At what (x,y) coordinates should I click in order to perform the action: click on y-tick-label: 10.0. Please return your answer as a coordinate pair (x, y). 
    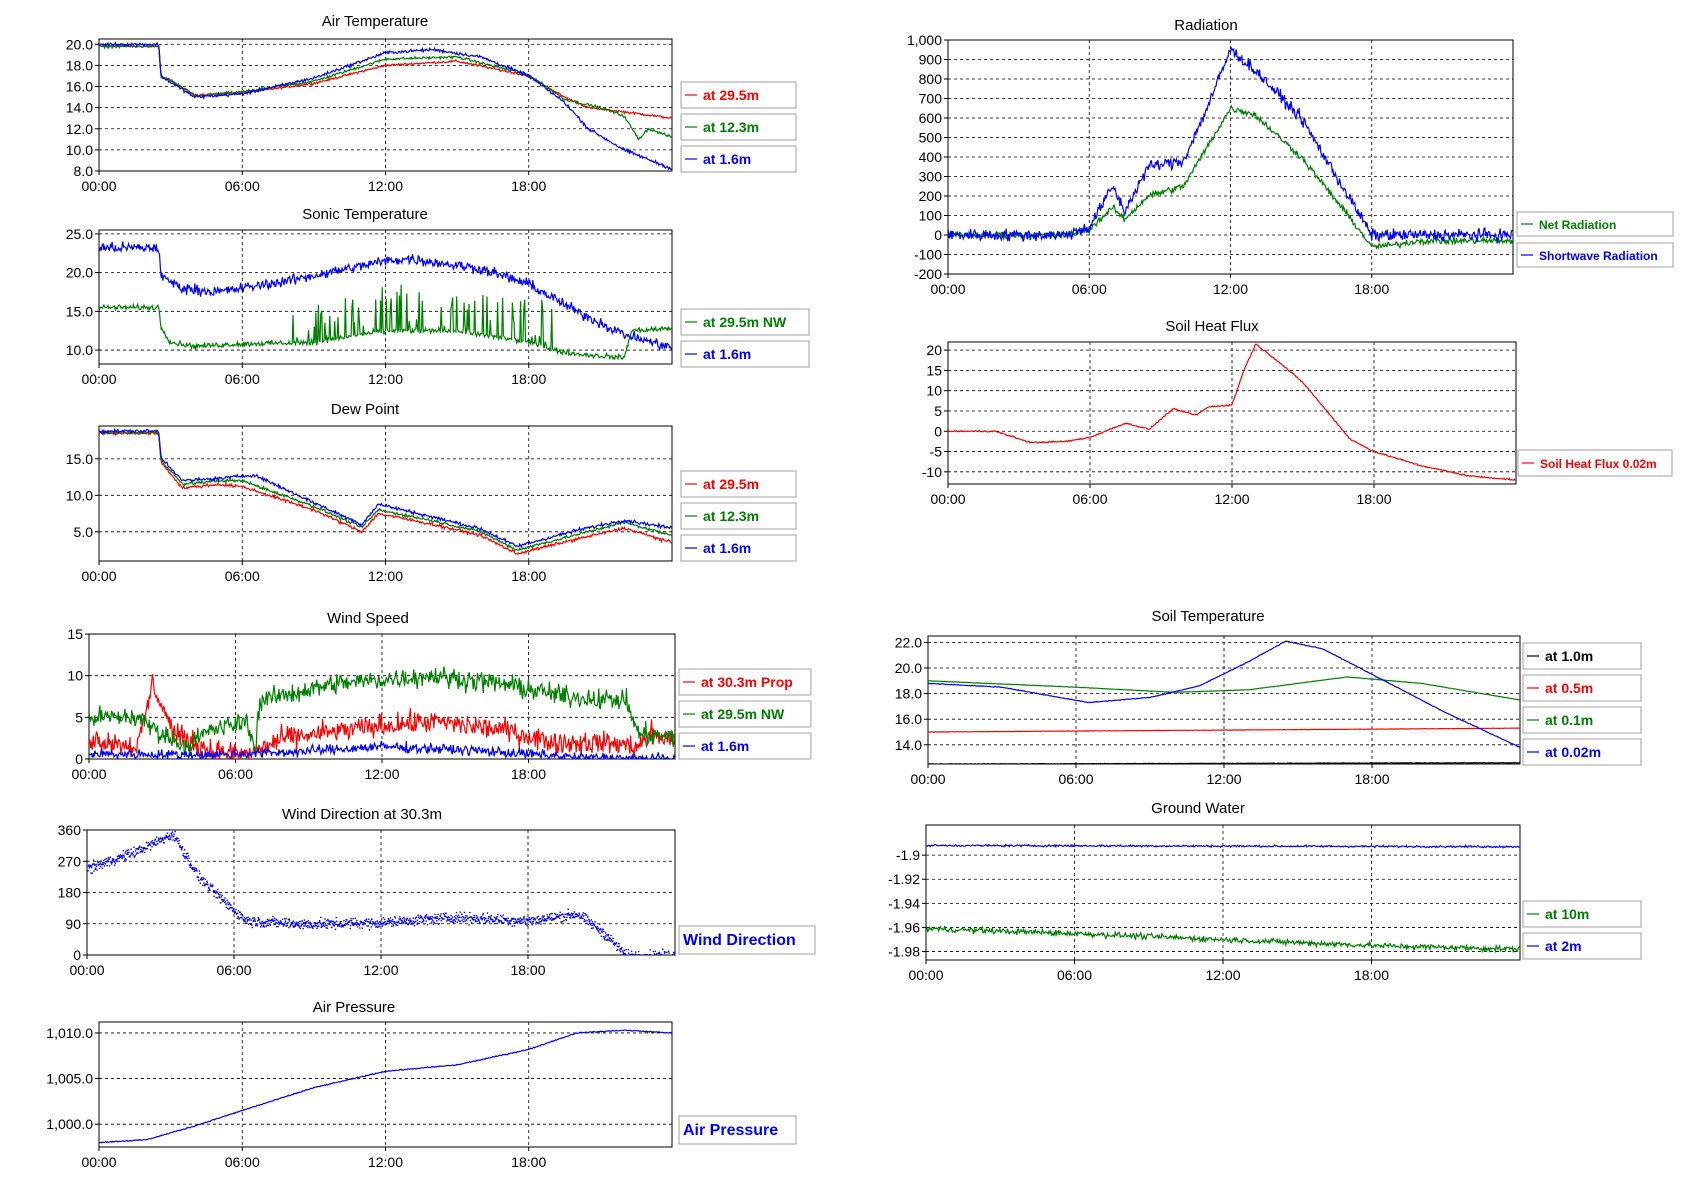
    Looking at the image, I should click on (79, 350).